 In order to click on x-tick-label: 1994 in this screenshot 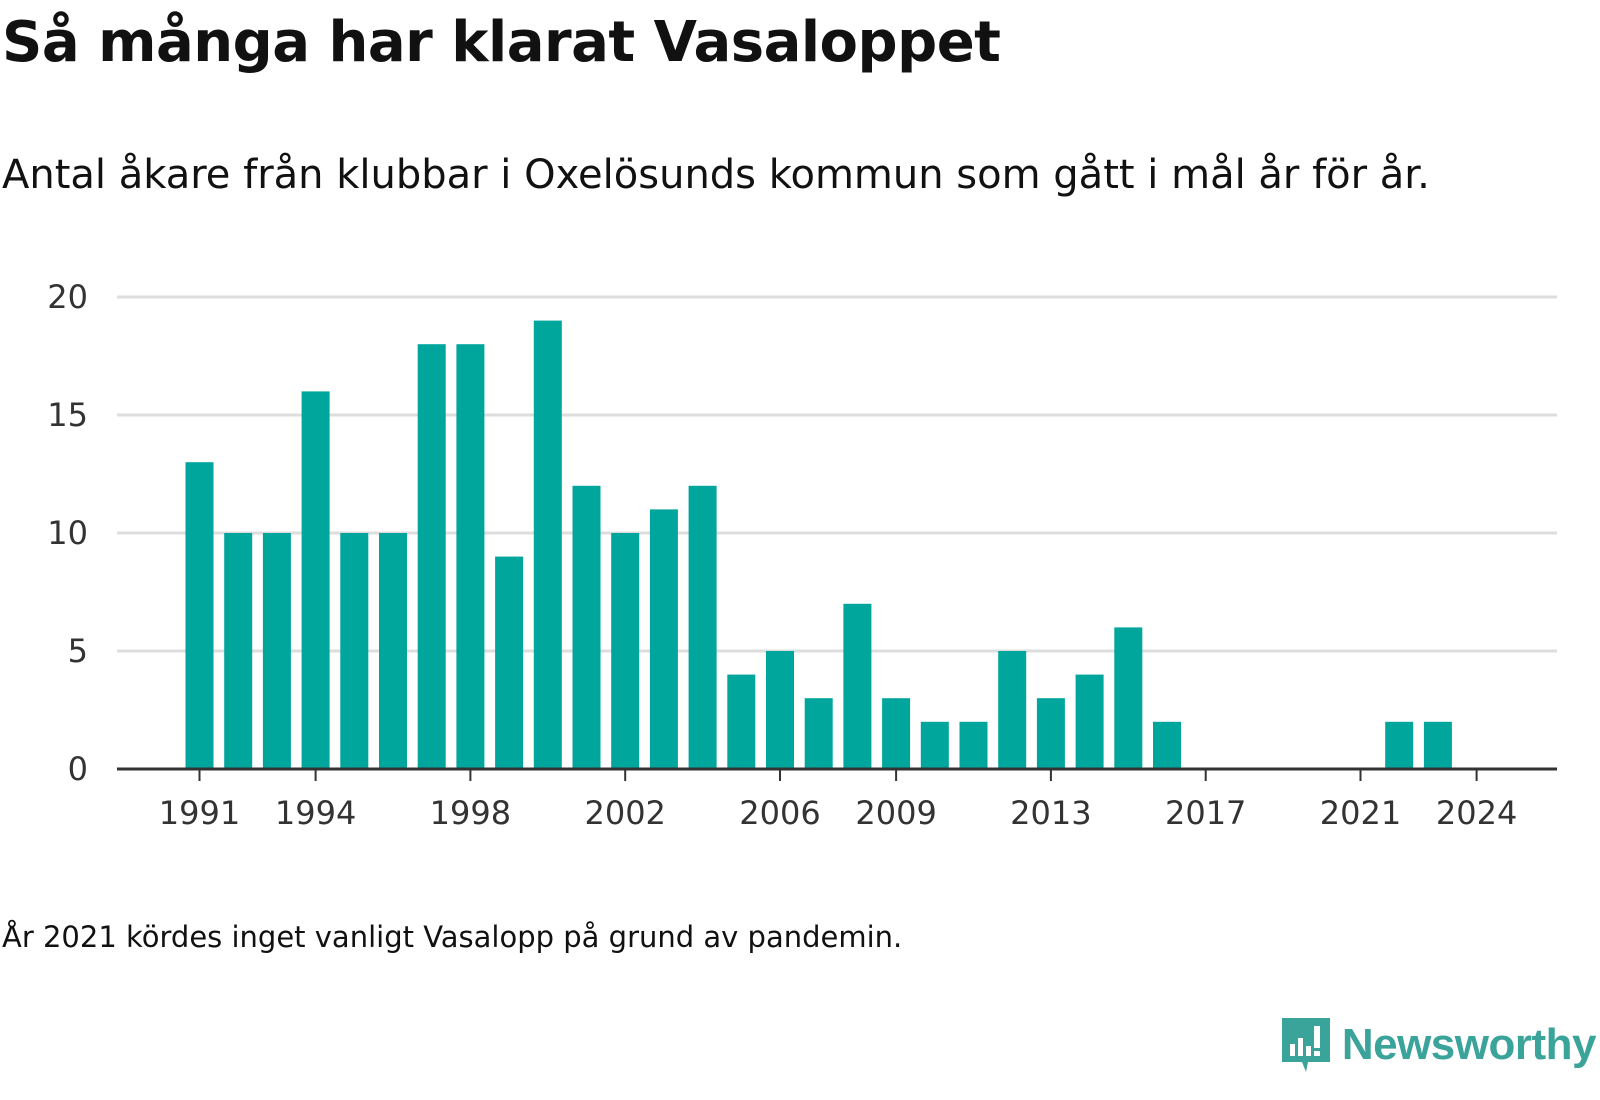, I will do `click(315, 813)`.